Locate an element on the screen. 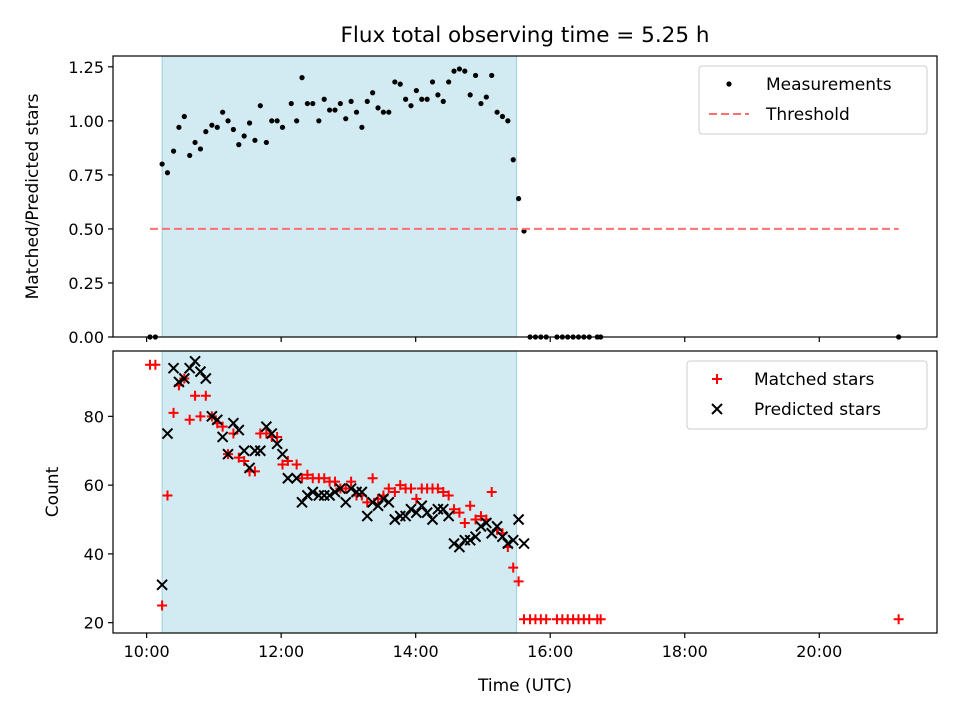 Image resolution: width=960 pixels, height=720 pixels. y-tick-label: 20 is located at coordinates (94, 623).